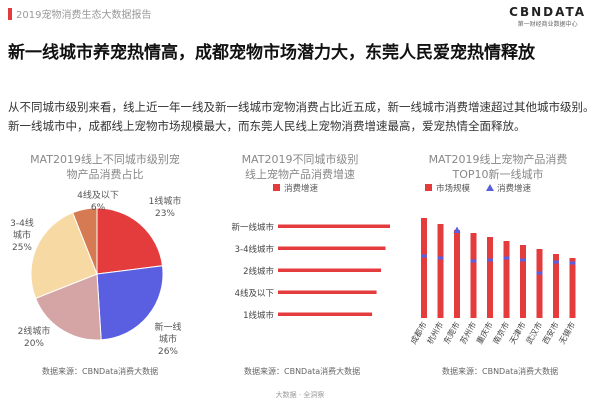  Describe the element at coordinates (500, 371) in the screenshot. I see `top10-source: 数据来源：CBNData消费大数据` at that location.